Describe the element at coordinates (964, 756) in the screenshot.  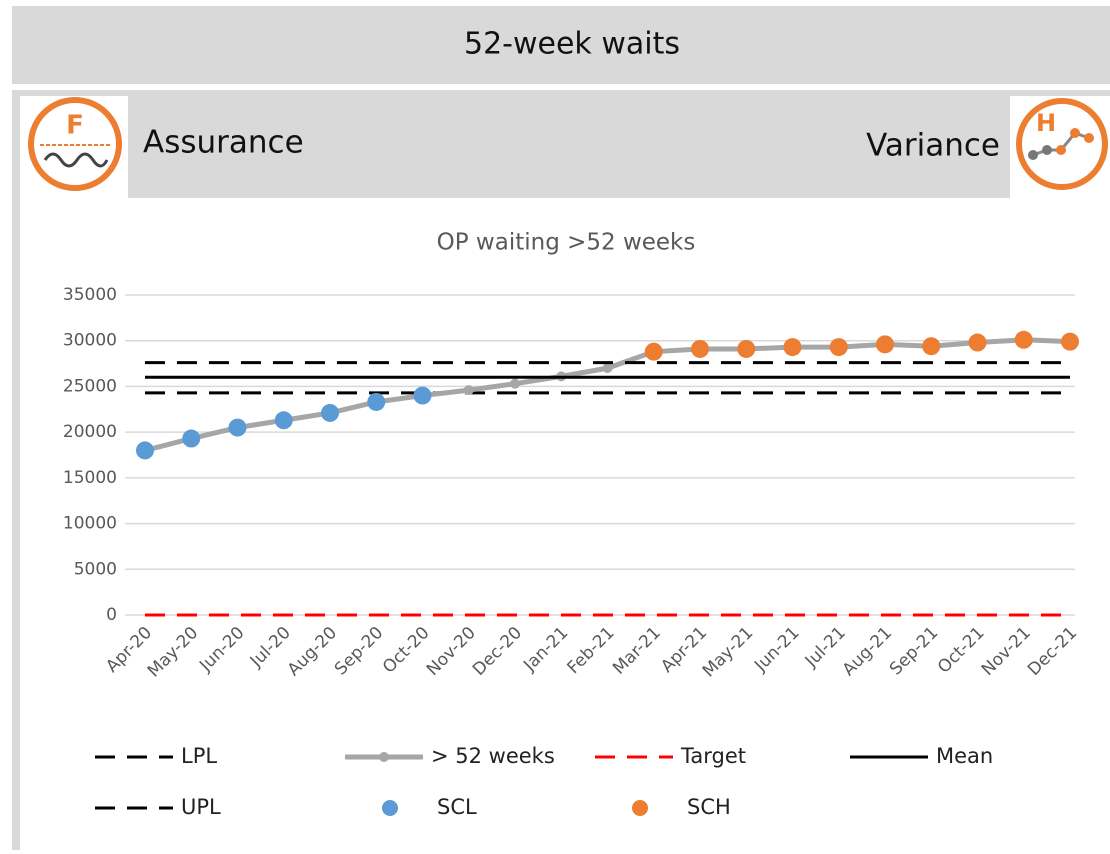
I see `legend-label: Mean` at that location.